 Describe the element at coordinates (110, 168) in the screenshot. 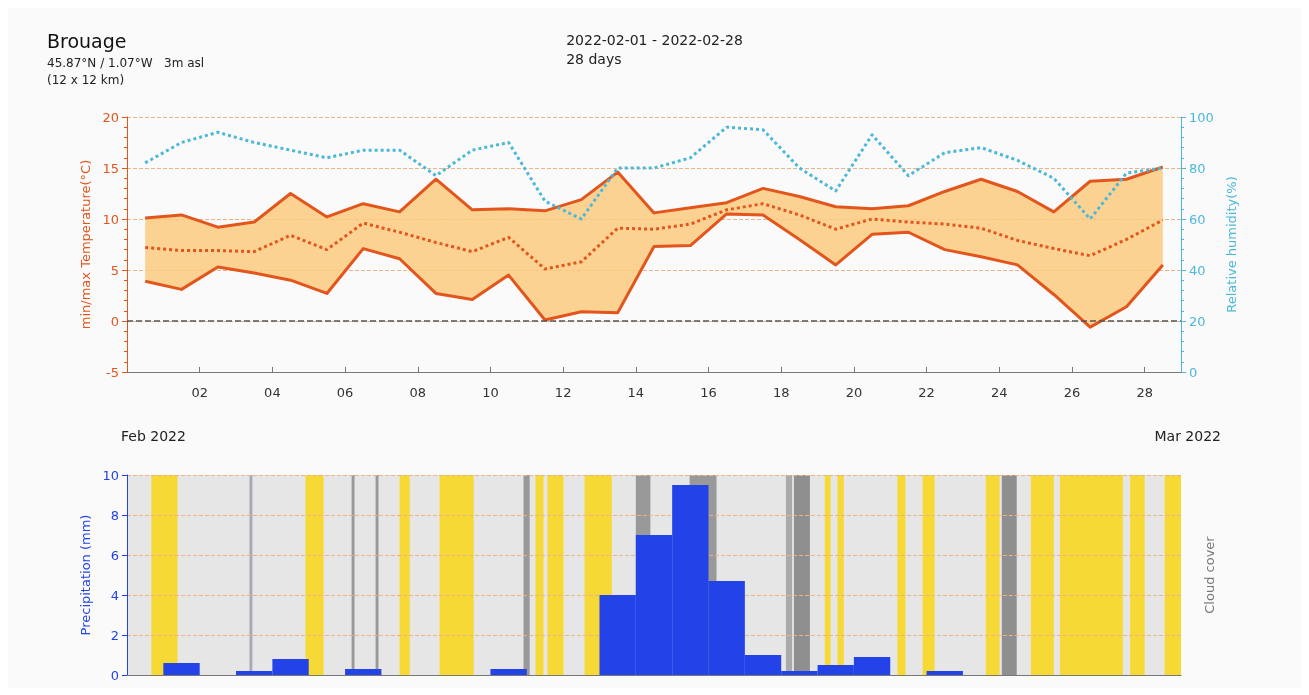

I see `y-tick-label: 15` at that location.